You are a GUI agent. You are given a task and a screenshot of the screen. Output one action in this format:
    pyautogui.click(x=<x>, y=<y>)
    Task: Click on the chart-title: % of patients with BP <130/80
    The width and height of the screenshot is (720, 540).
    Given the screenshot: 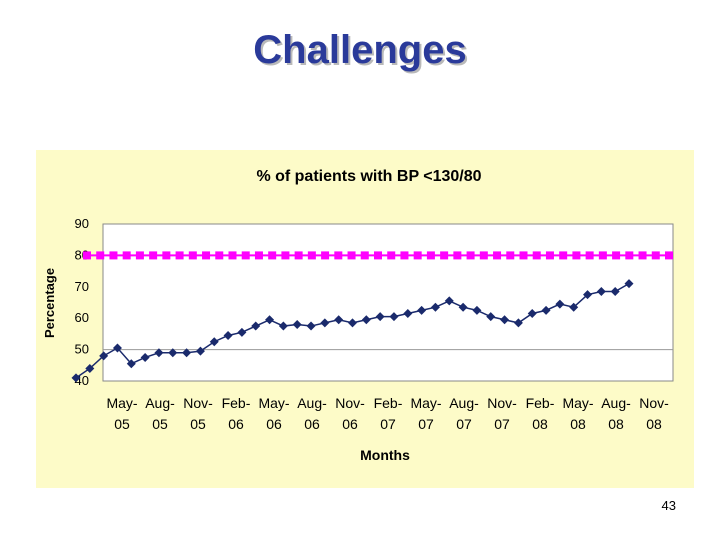 What is the action you would take?
    pyautogui.click(x=368, y=176)
    